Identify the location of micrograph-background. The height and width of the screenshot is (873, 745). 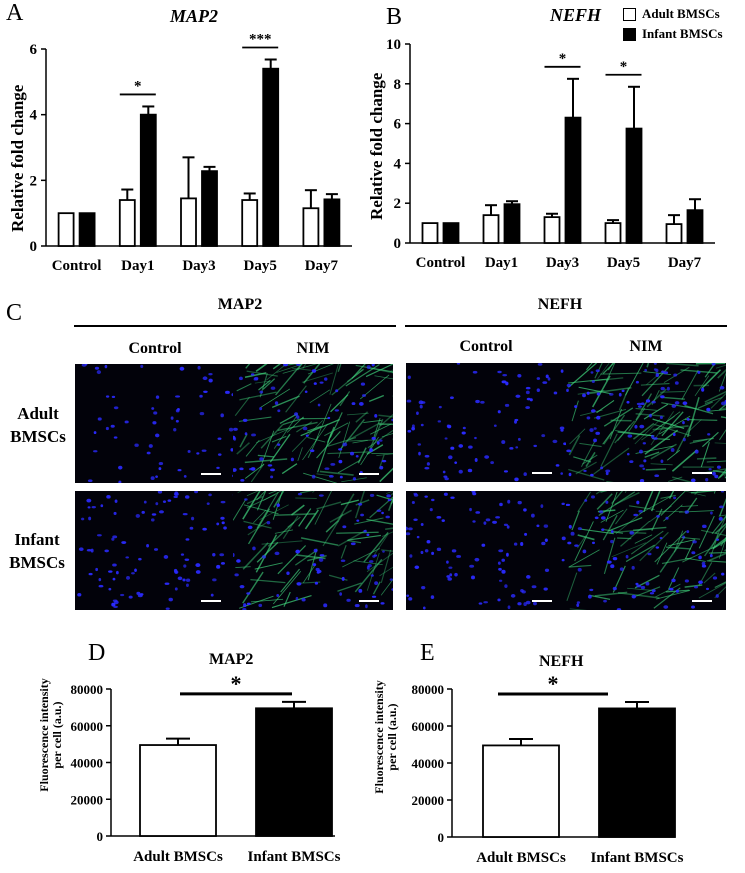
(486, 422).